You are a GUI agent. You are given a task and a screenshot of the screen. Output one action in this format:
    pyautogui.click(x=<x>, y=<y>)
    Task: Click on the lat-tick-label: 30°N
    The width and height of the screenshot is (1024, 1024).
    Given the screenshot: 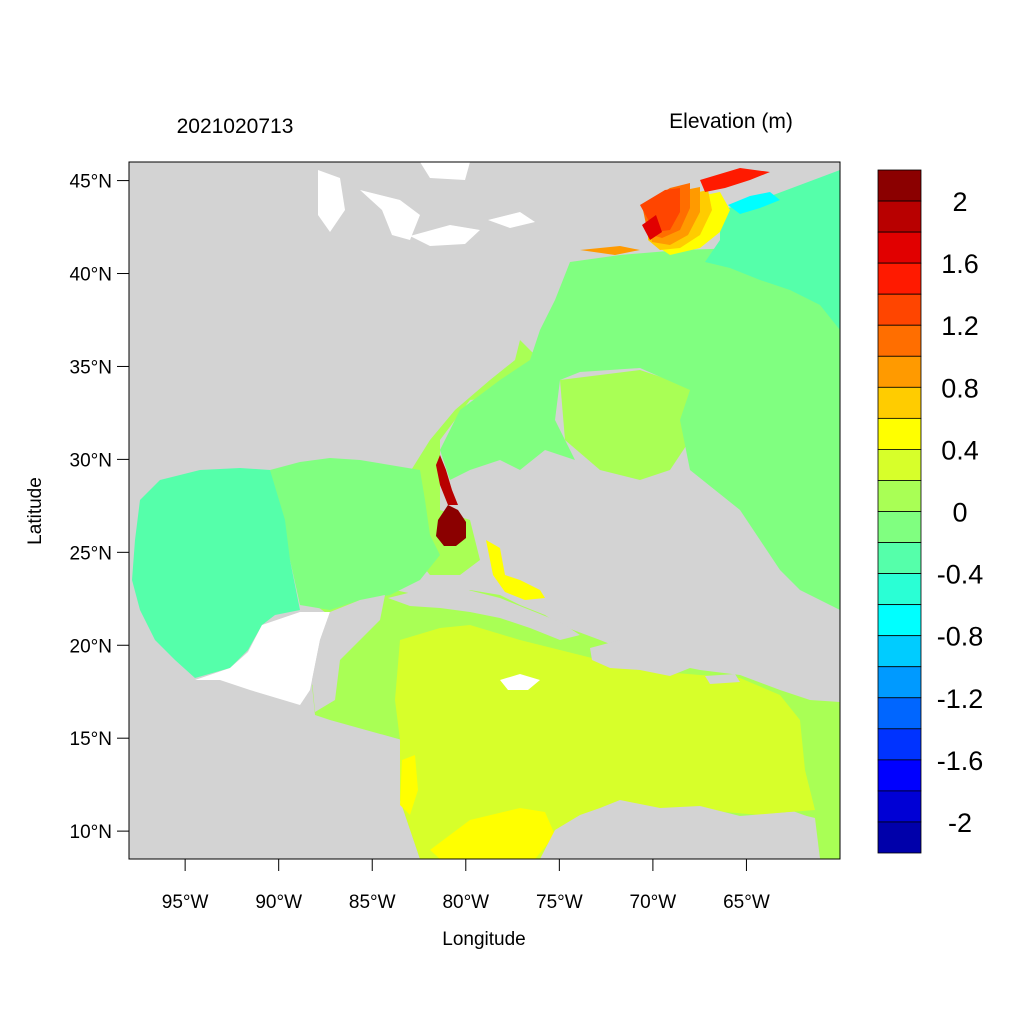 What is the action you would take?
    pyautogui.click(x=91, y=460)
    